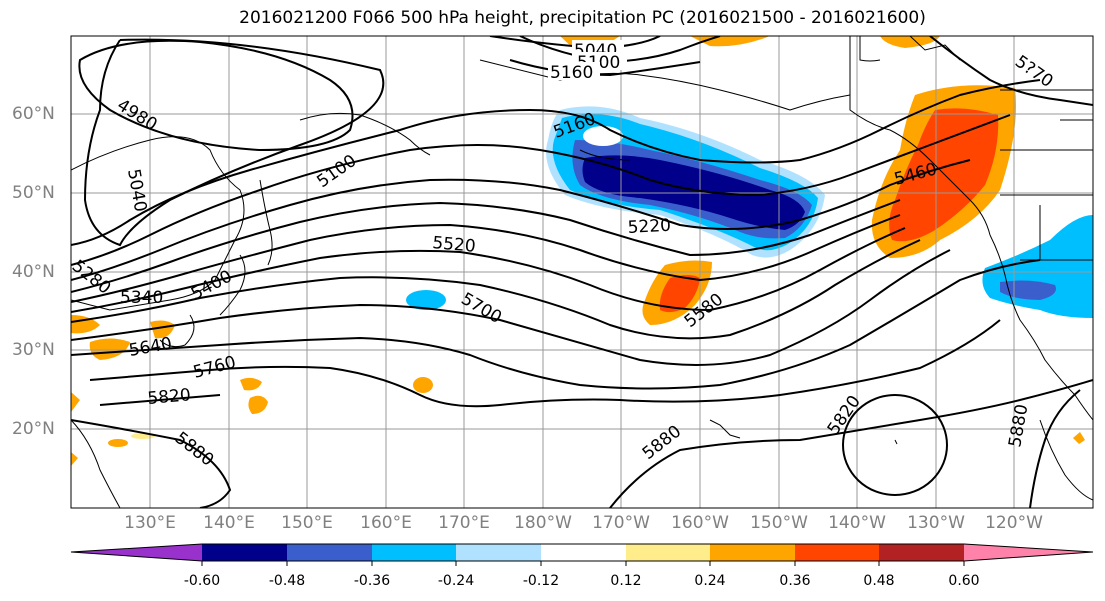 The image size is (1105, 601). What do you see at coordinates (779, 523) in the screenshot?
I see `lon-label: 150°W` at bounding box center [779, 523].